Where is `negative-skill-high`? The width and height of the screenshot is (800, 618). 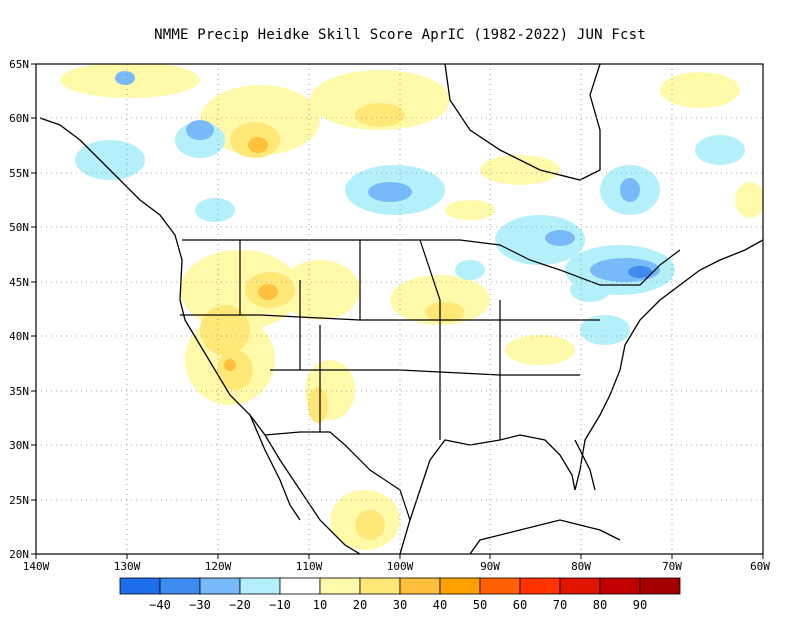 negative-skill-high is located at coordinates (640, 272).